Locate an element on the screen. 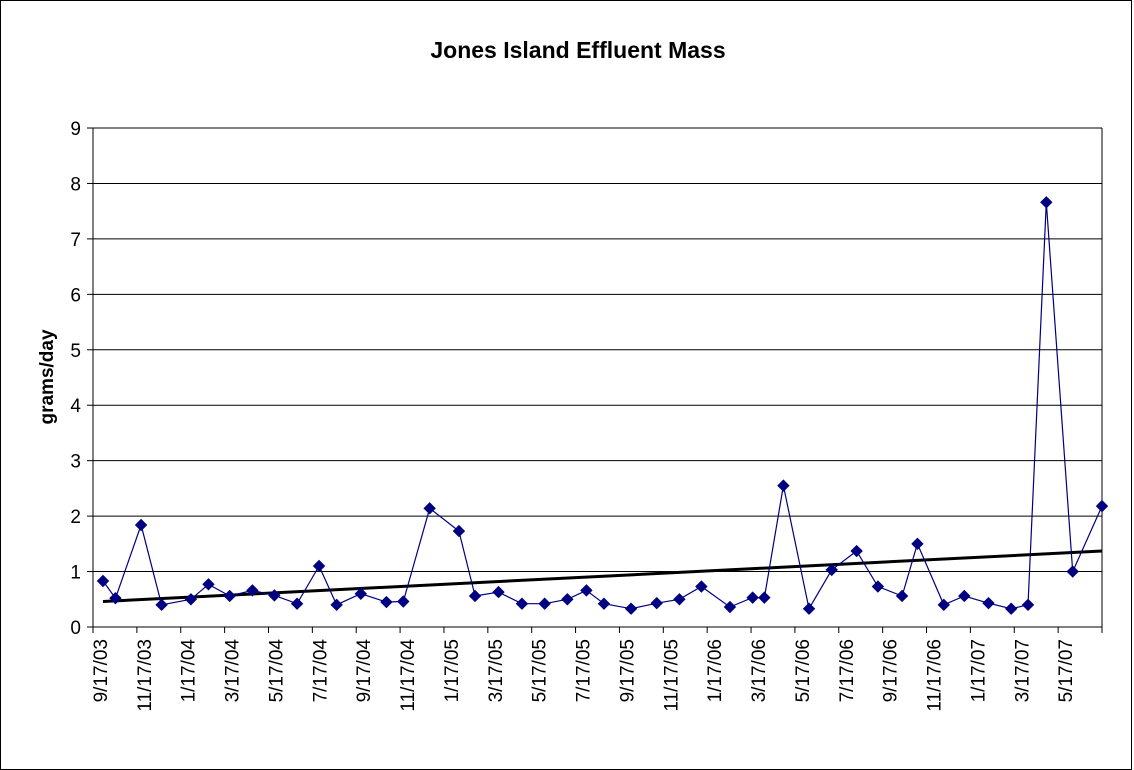 This screenshot has width=1134, height=770. chart-title: Jones Island Effluent Mass is located at coordinates (577, 50).